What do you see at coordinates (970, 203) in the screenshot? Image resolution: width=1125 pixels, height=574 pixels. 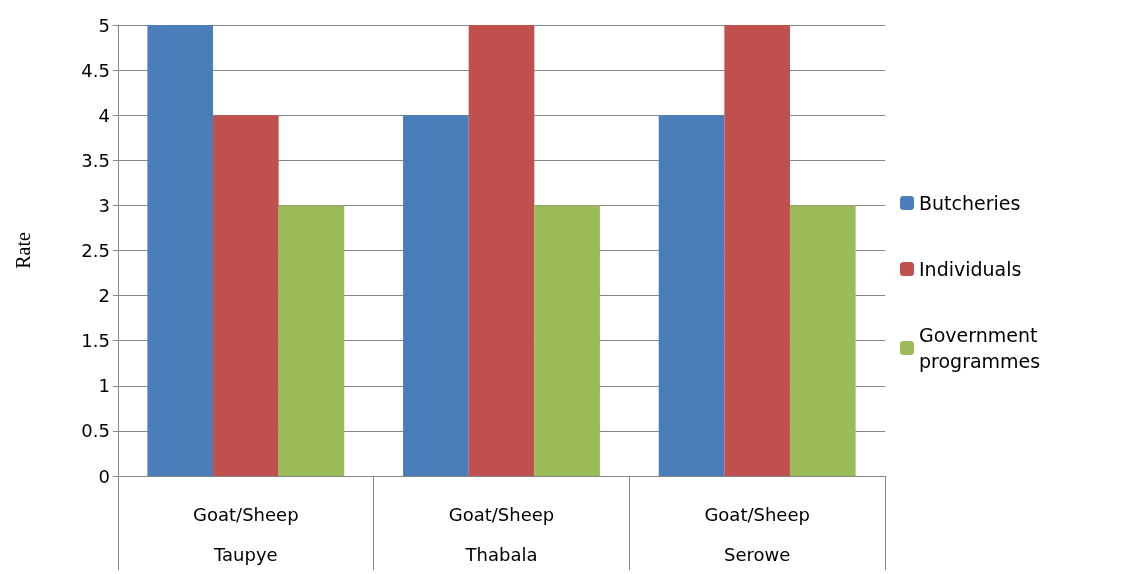 I see `legend-label: Butcheries` at bounding box center [970, 203].